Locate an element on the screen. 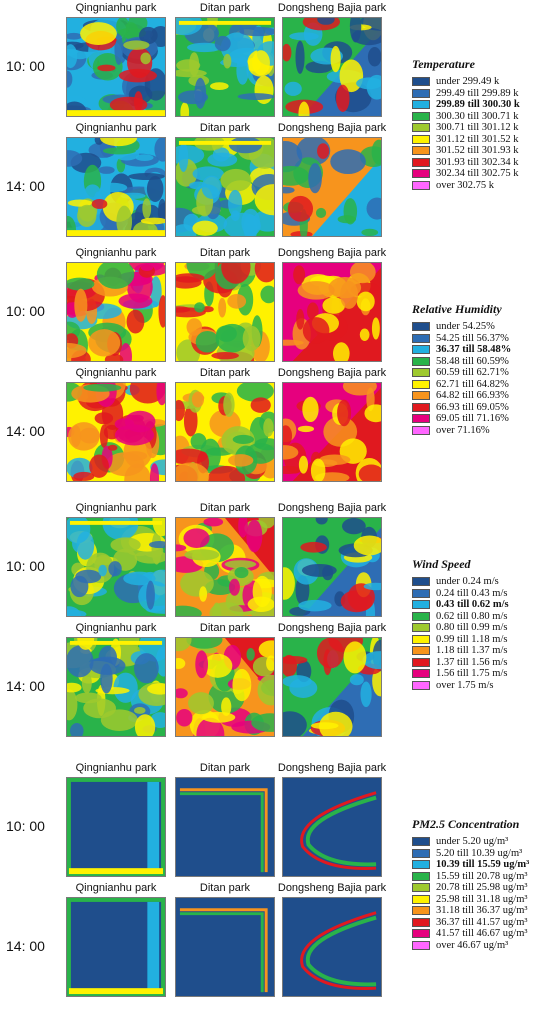 The width and height of the screenshot is (550, 1015). legend-title: Relative Humidity is located at coordinates (457, 309).